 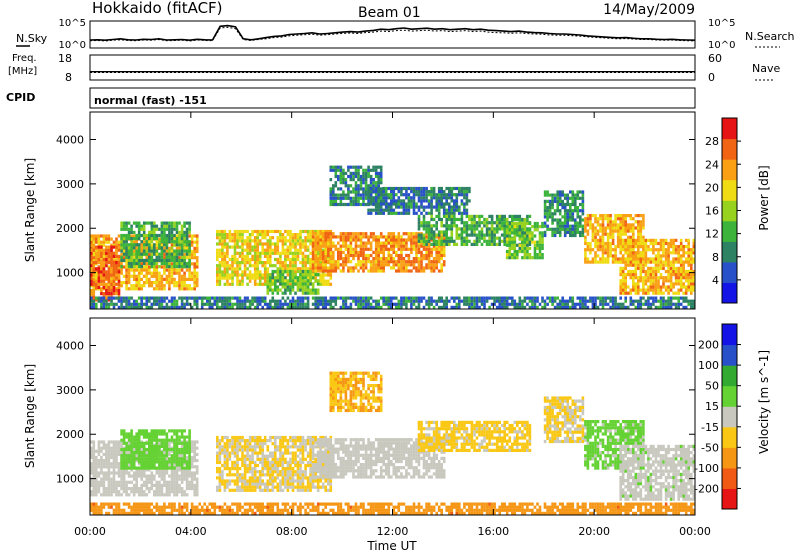 What do you see at coordinates (766, 68) in the screenshot?
I see `nave-label: Nave` at bounding box center [766, 68].